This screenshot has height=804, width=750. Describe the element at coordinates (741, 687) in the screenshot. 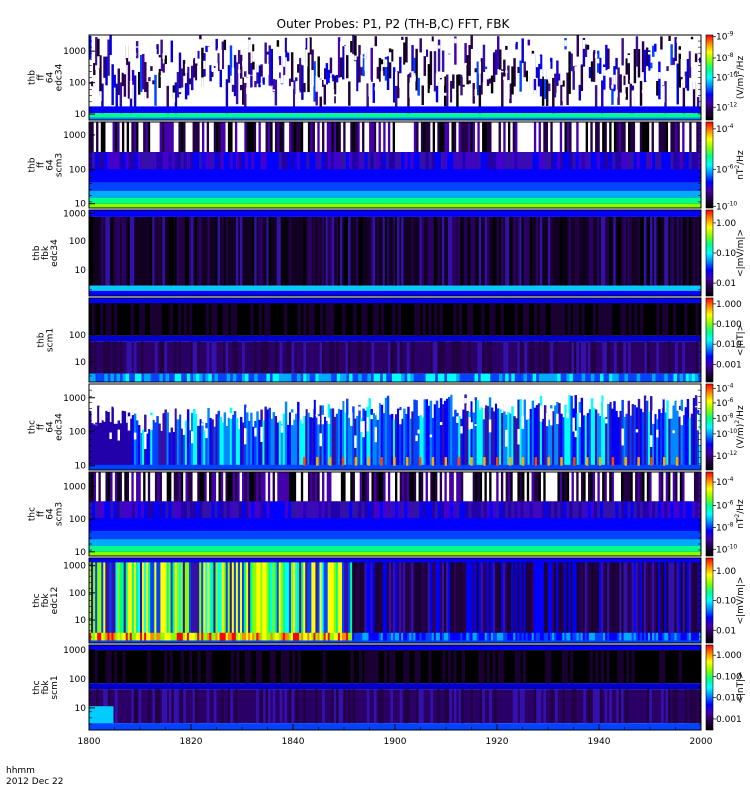

I see `colorbar-unit: <|nT|>` at that location.